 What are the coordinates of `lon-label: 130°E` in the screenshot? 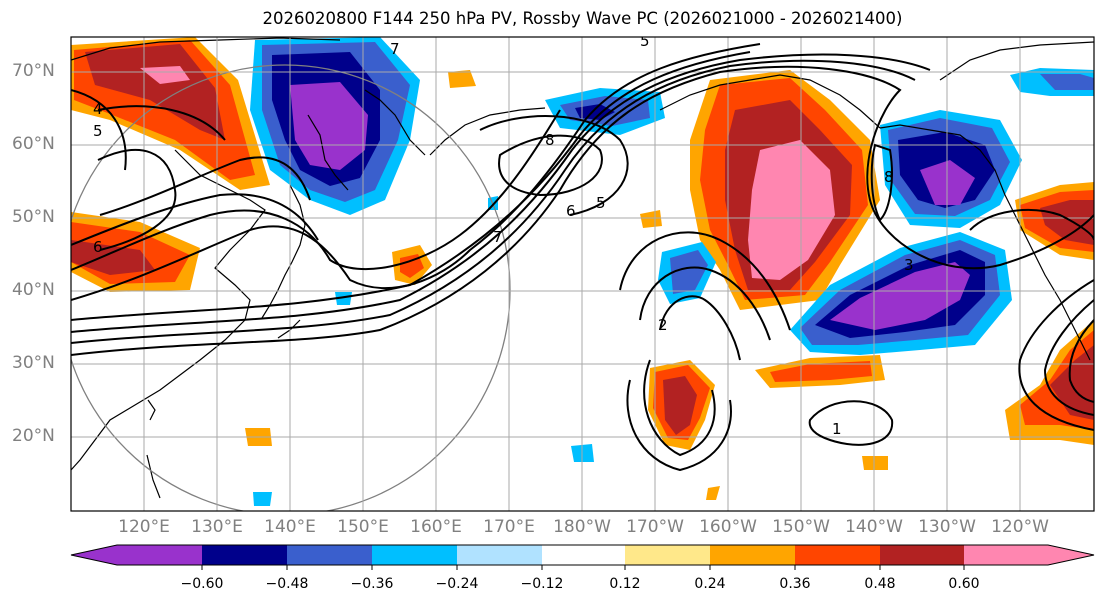 It's located at (217, 527).